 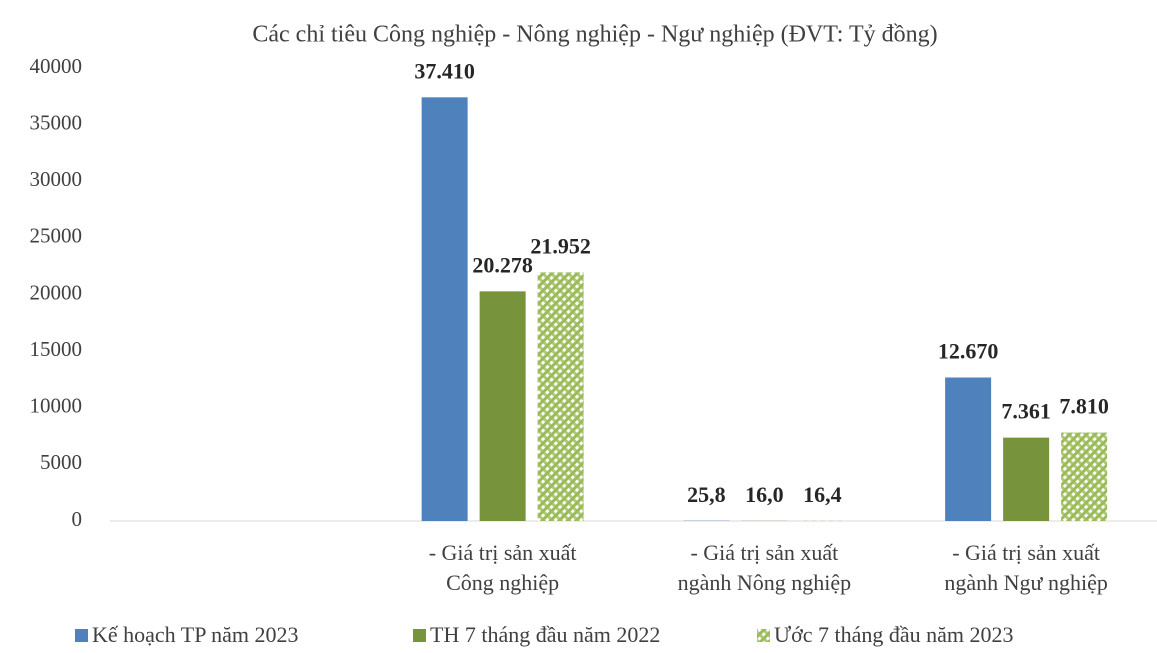 What do you see at coordinates (56, 349) in the screenshot?
I see `y-tick-label: 15000` at bounding box center [56, 349].